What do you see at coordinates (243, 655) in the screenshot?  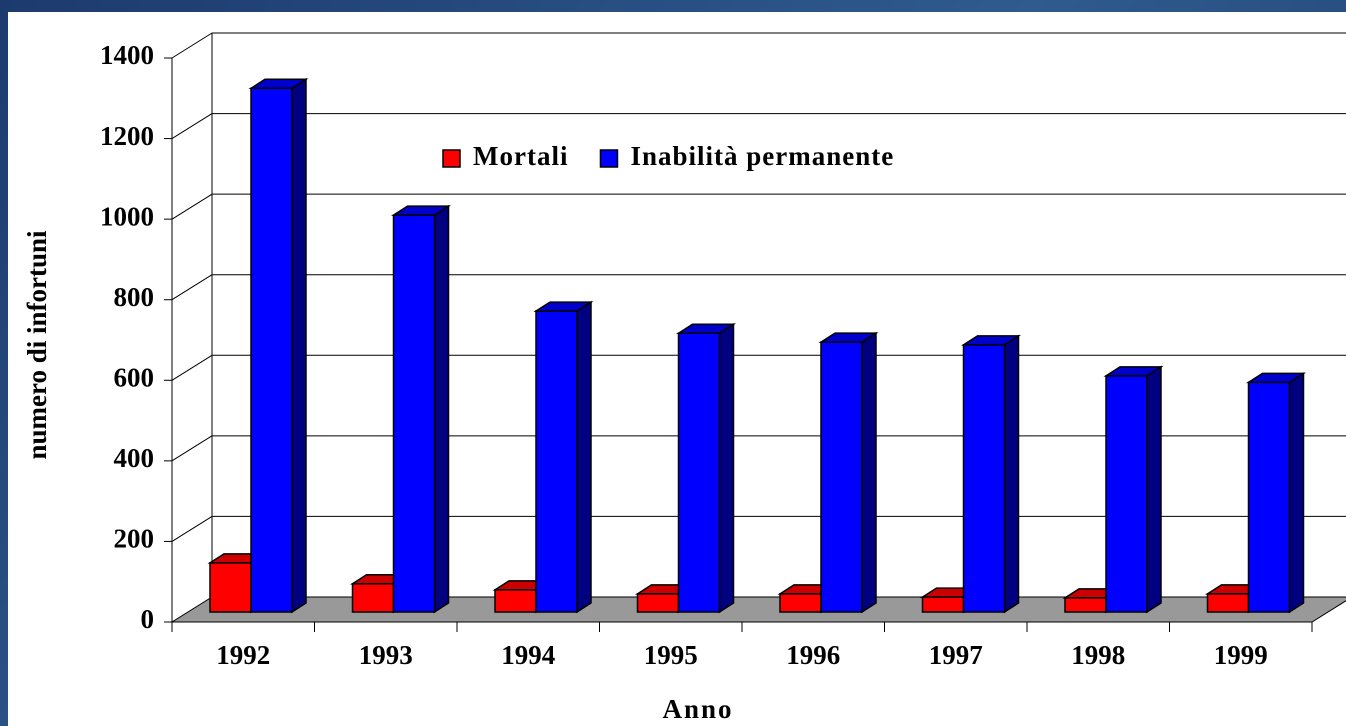 I see `x-tick-label: 1992` at bounding box center [243, 655].